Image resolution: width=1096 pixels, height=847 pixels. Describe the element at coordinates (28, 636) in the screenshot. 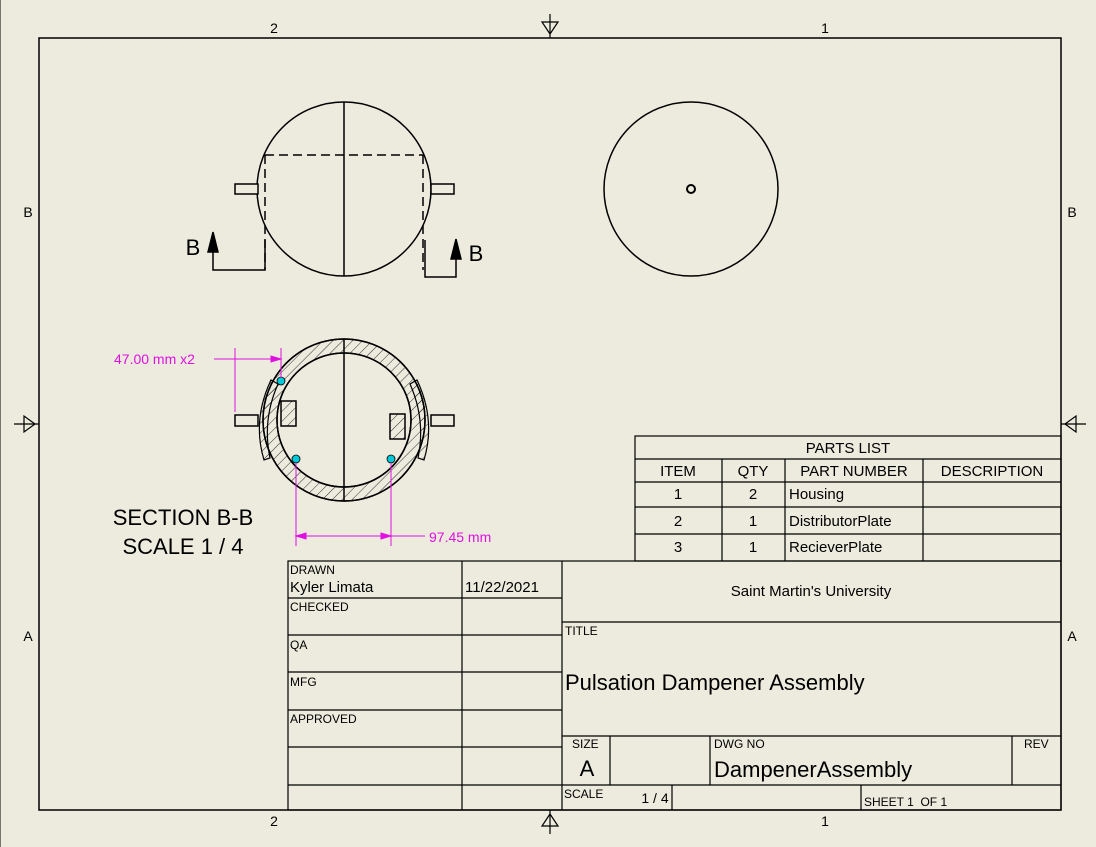

I see `zone-left-a: A` at that location.